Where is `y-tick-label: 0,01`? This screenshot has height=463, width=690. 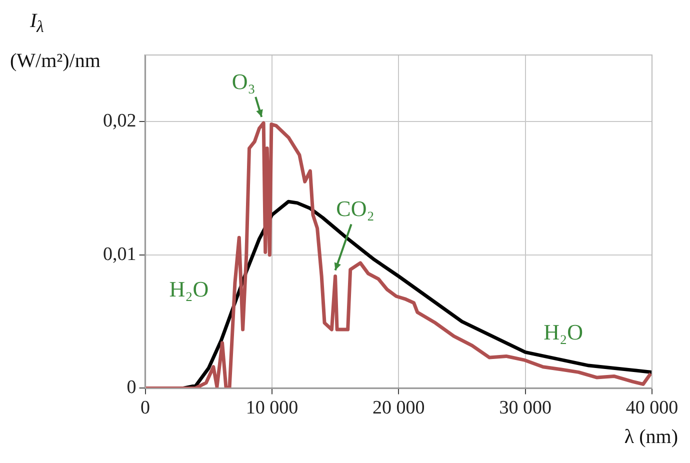
y-tick-label: 0,01 is located at coordinates (119, 254).